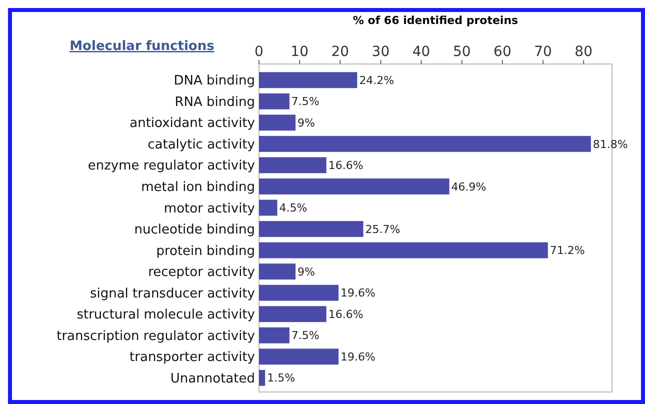  What do you see at coordinates (194, 230) in the screenshot?
I see `y-tick-label: nucleotide binding` at bounding box center [194, 230].